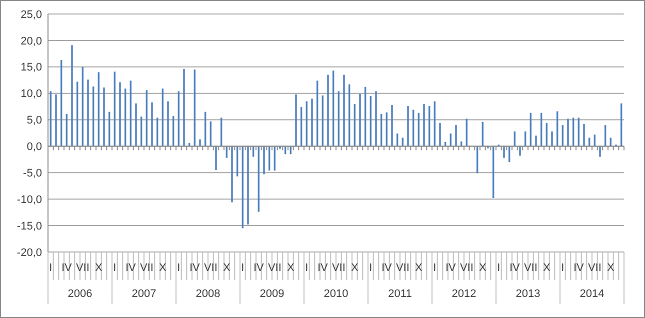 The image size is (645, 318). What do you see at coordinates (31, 68) in the screenshot?
I see `y-tick-label: 15,0` at bounding box center [31, 68].